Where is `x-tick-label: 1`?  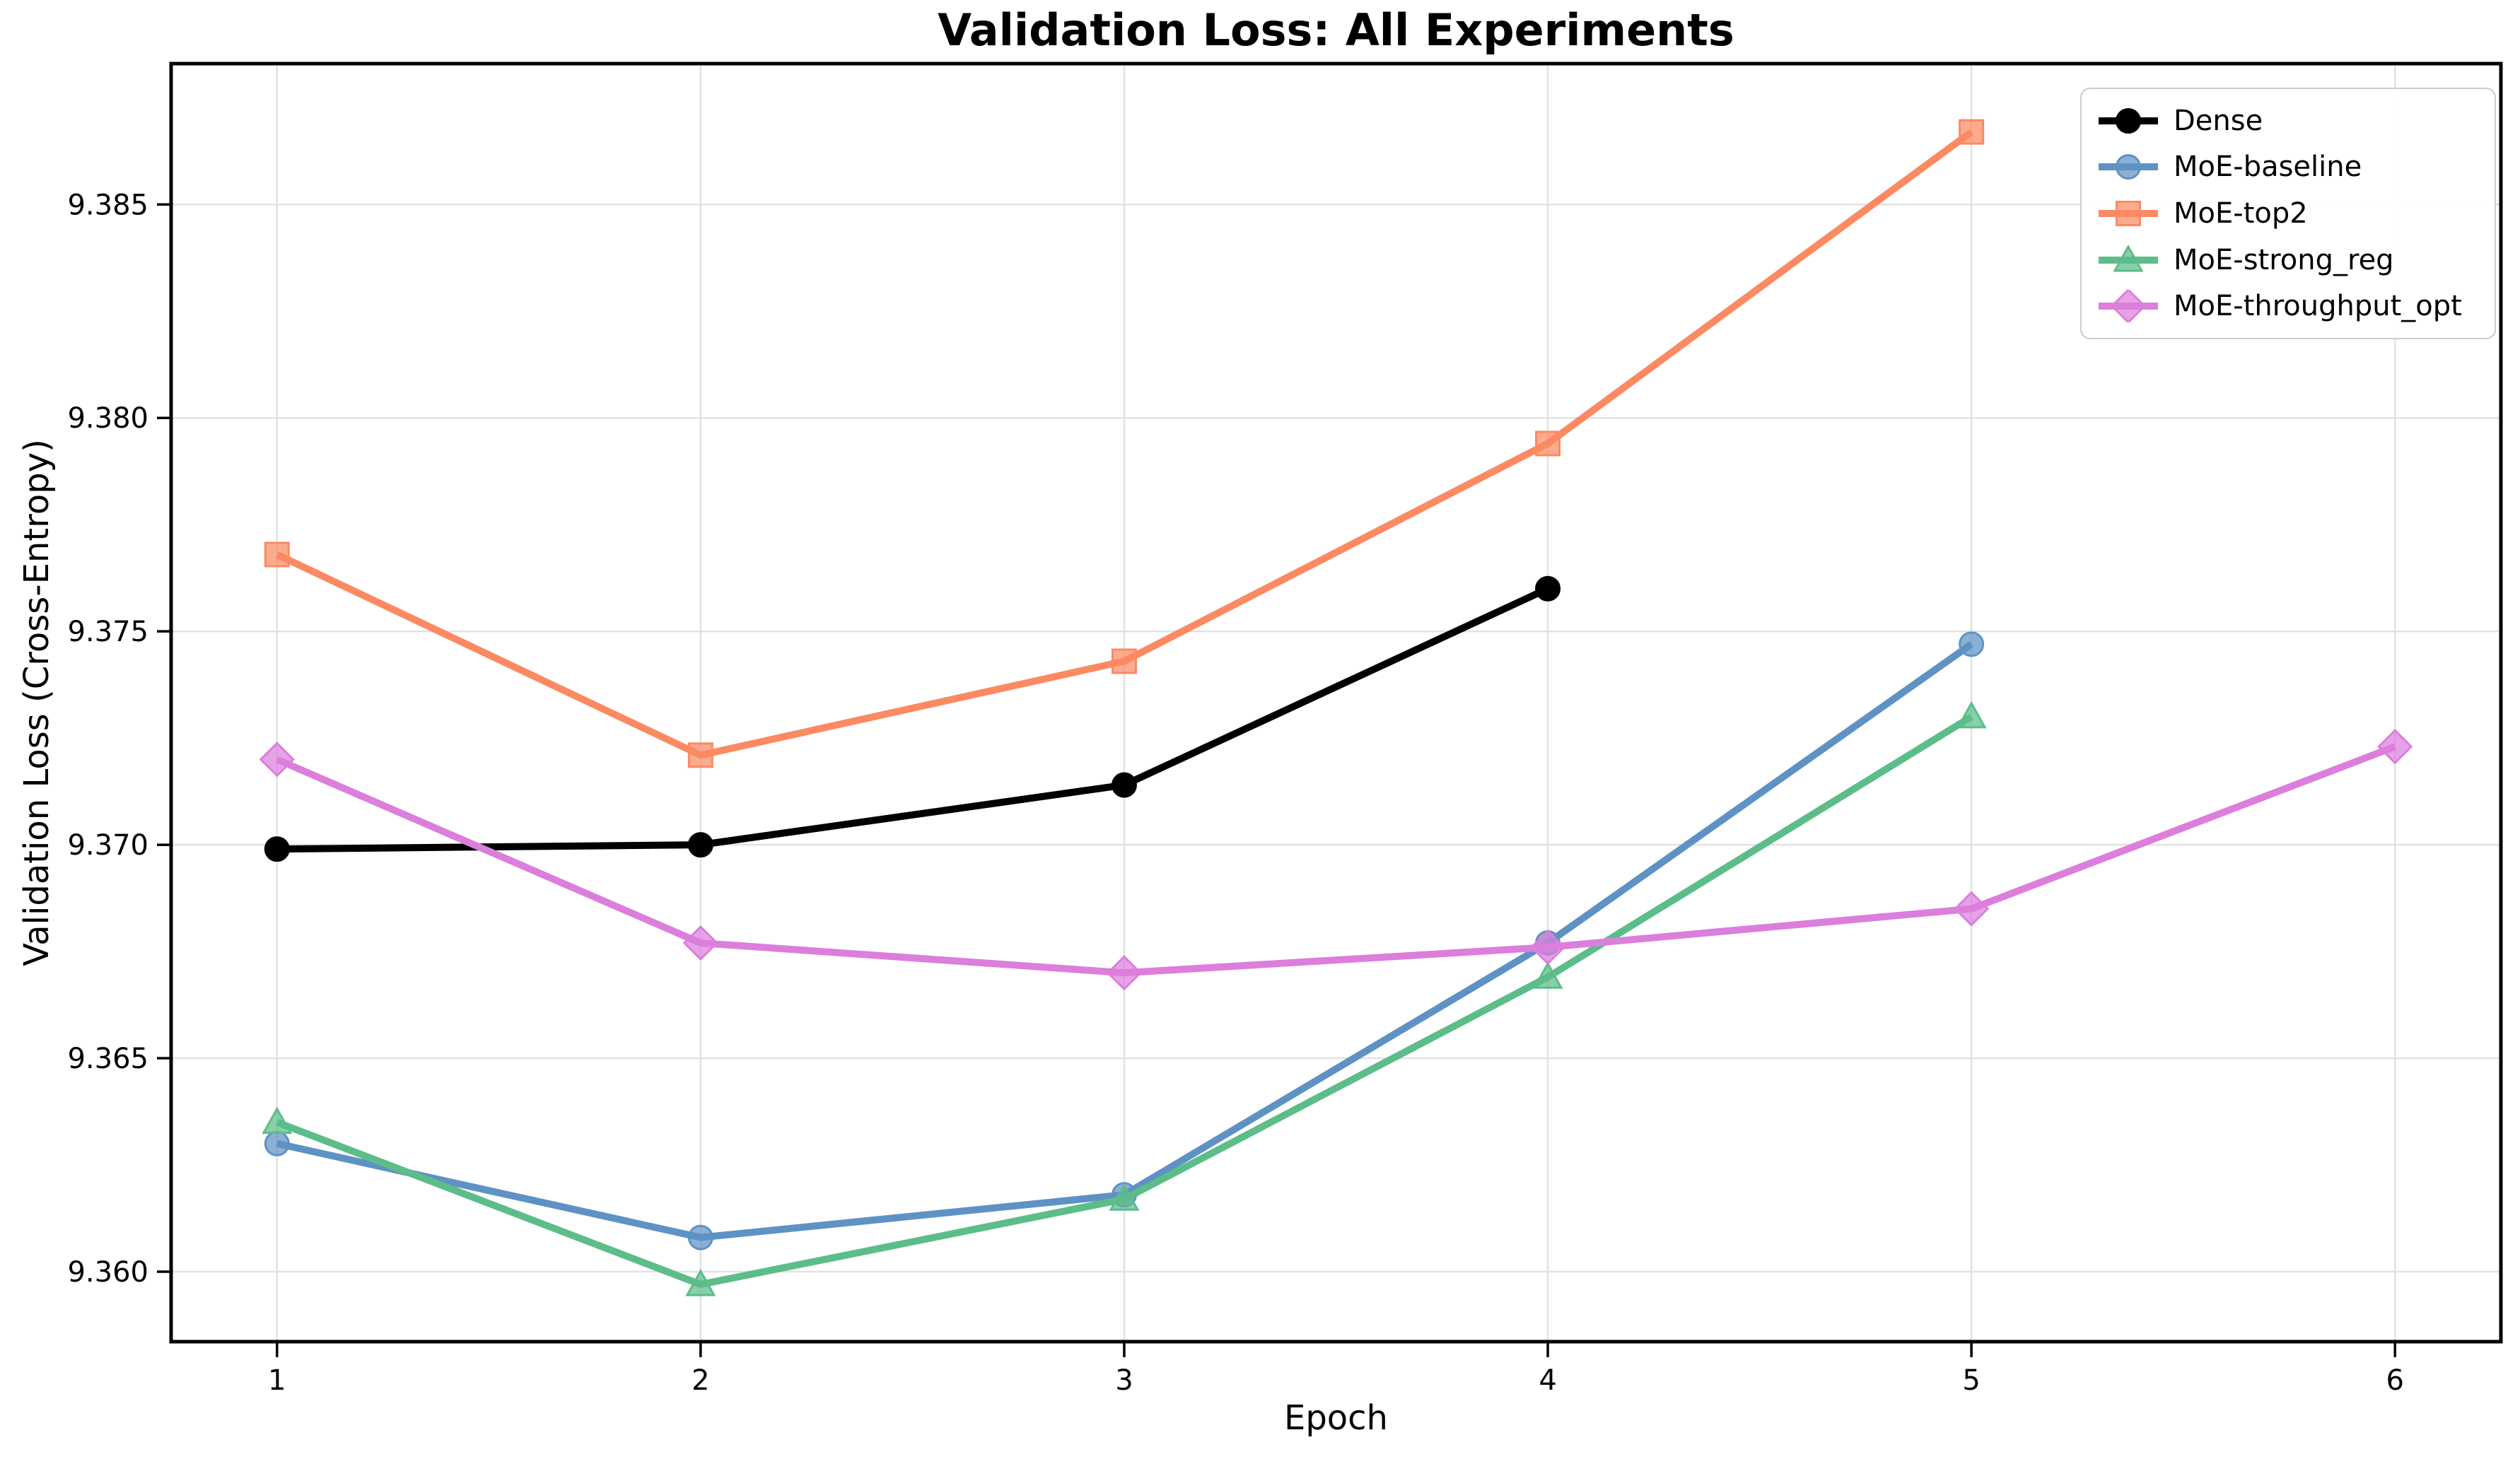 x-tick-label: 1 is located at coordinates (277, 1380).